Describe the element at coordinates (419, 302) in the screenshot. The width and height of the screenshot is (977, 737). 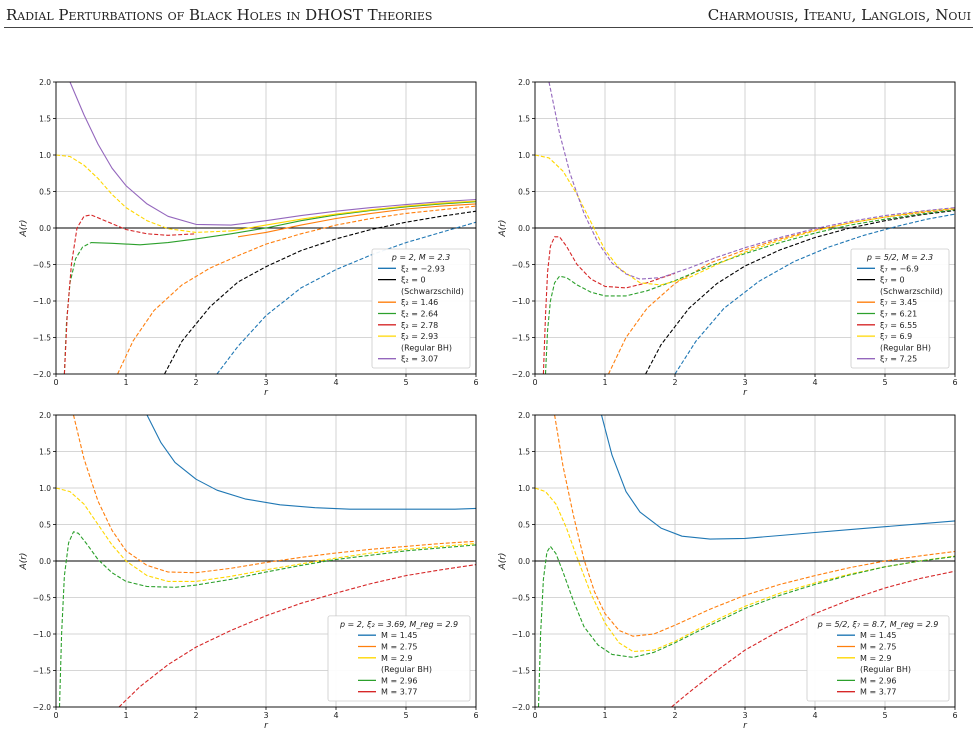
I see `legend-label-3: ξ₂ = 1.46` at that location.